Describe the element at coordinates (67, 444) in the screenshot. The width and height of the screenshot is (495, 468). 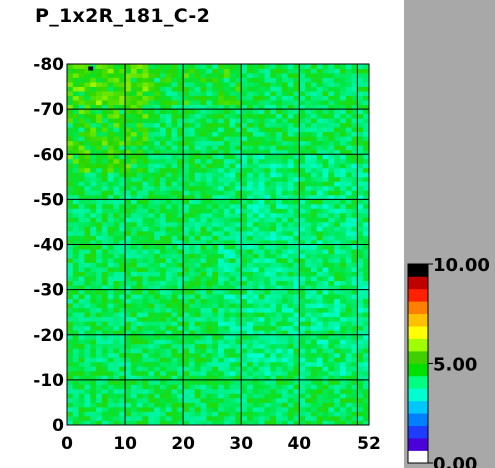
I see `x-tick-label: 0` at that location.